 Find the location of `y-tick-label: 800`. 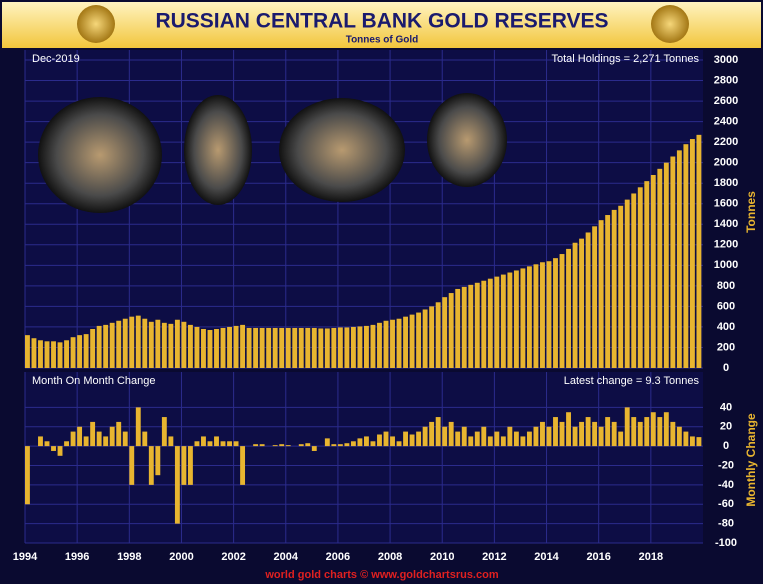

y-tick-label: 800 is located at coordinates (726, 286).